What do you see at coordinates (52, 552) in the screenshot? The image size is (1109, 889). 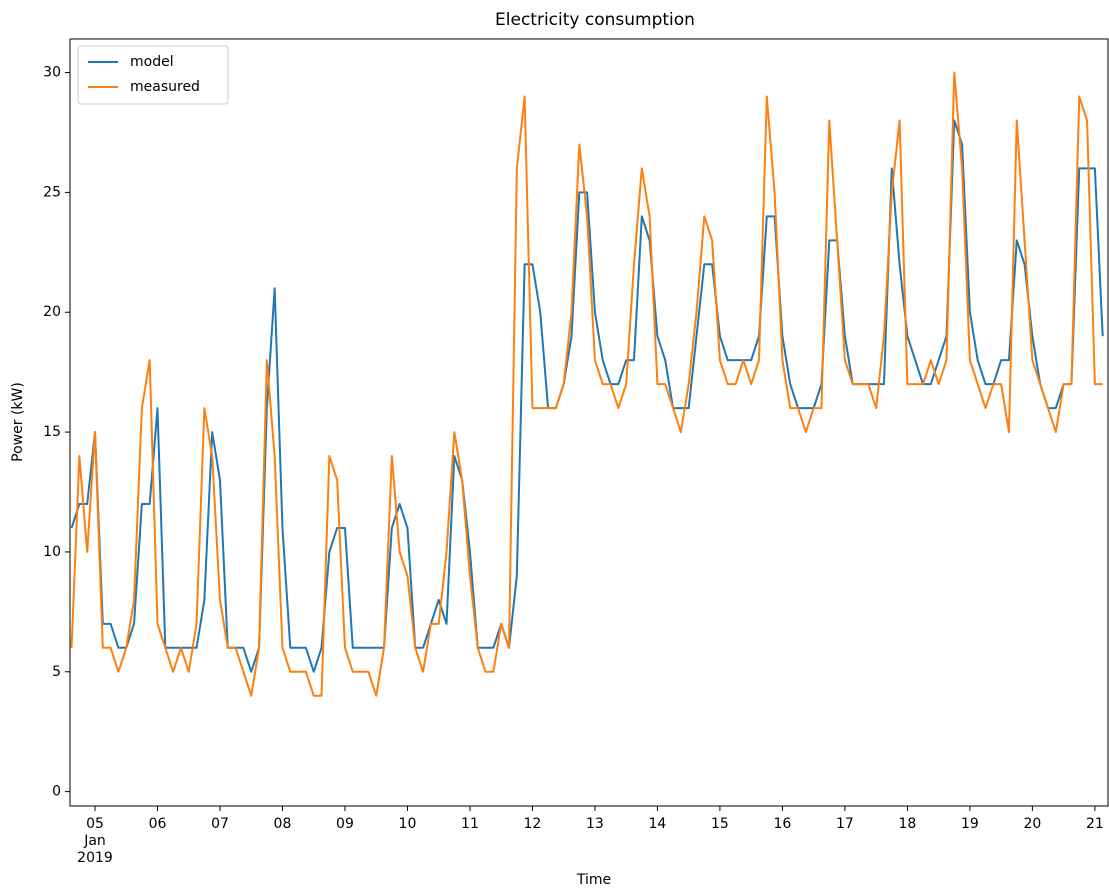 I see `y-tick-label: 10` at bounding box center [52, 552].